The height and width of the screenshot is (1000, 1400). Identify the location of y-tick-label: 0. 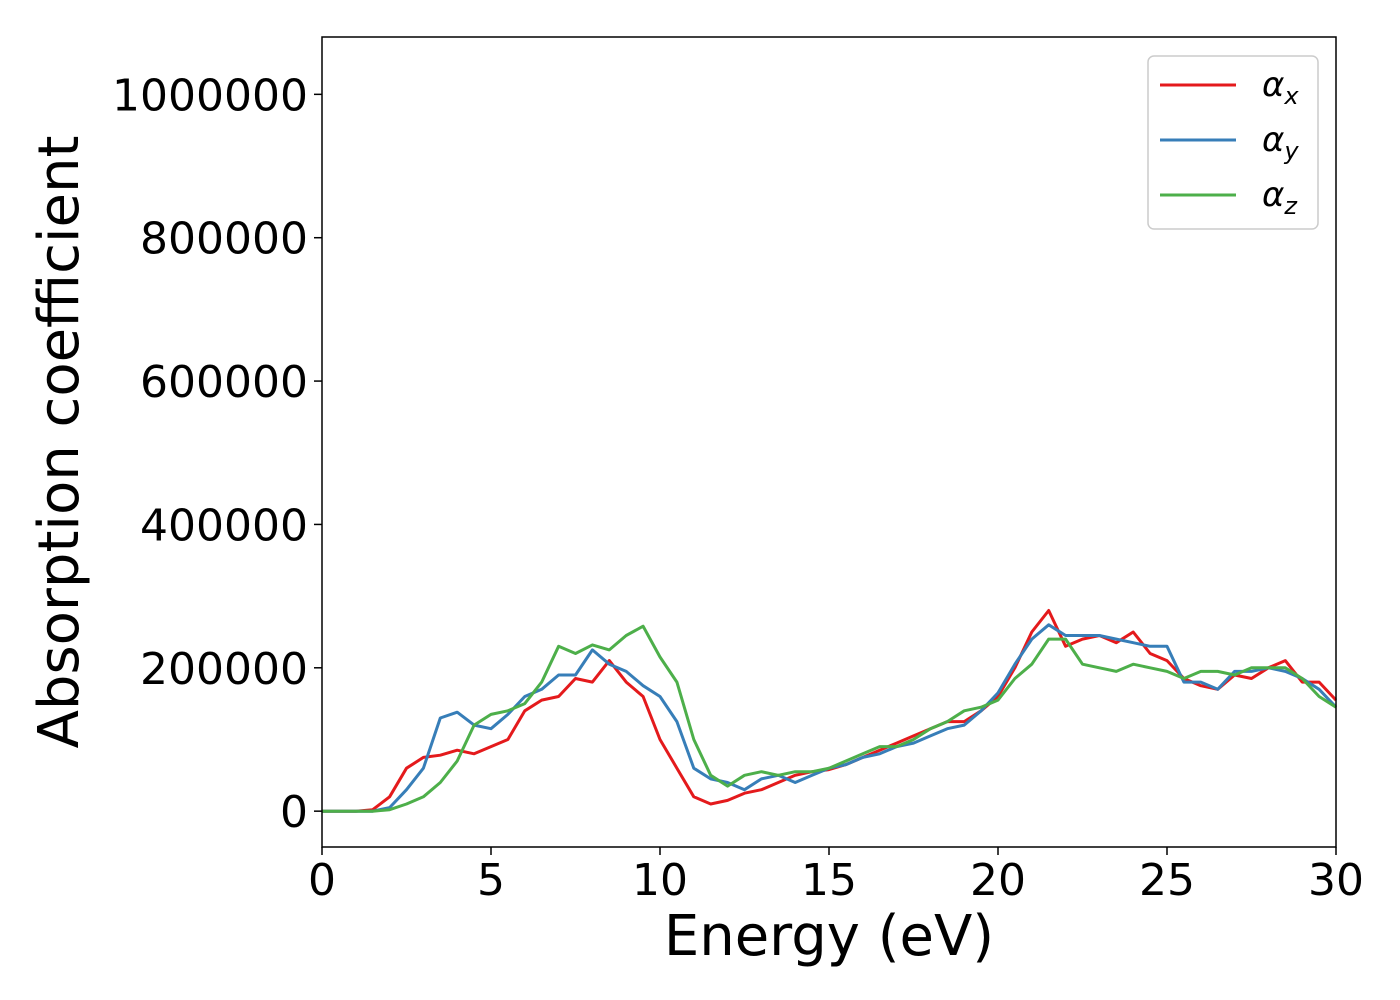
(294, 812).